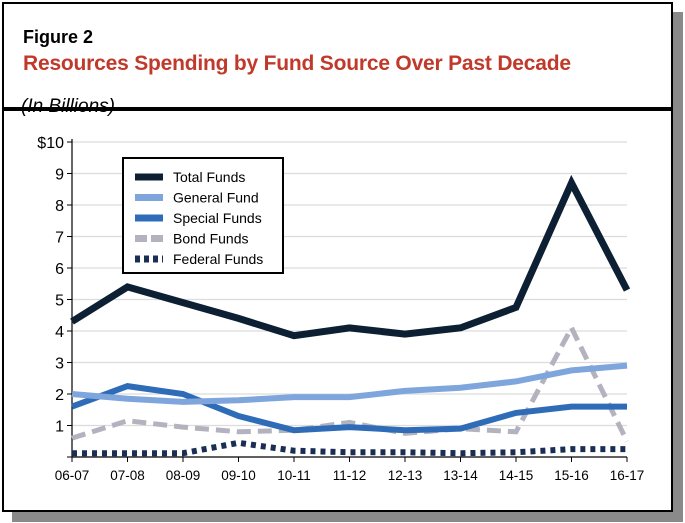 The image size is (685, 523). I want to click on figure-label: Figure 2, so click(58, 37).